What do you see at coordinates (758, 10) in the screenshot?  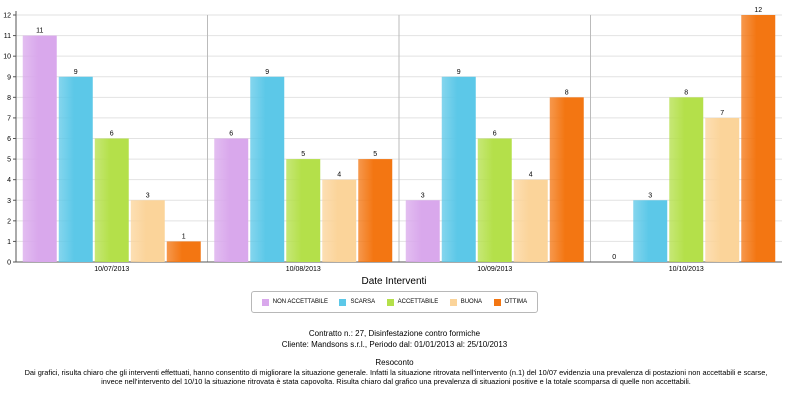 I see `data-label: 12` at bounding box center [758, 10].